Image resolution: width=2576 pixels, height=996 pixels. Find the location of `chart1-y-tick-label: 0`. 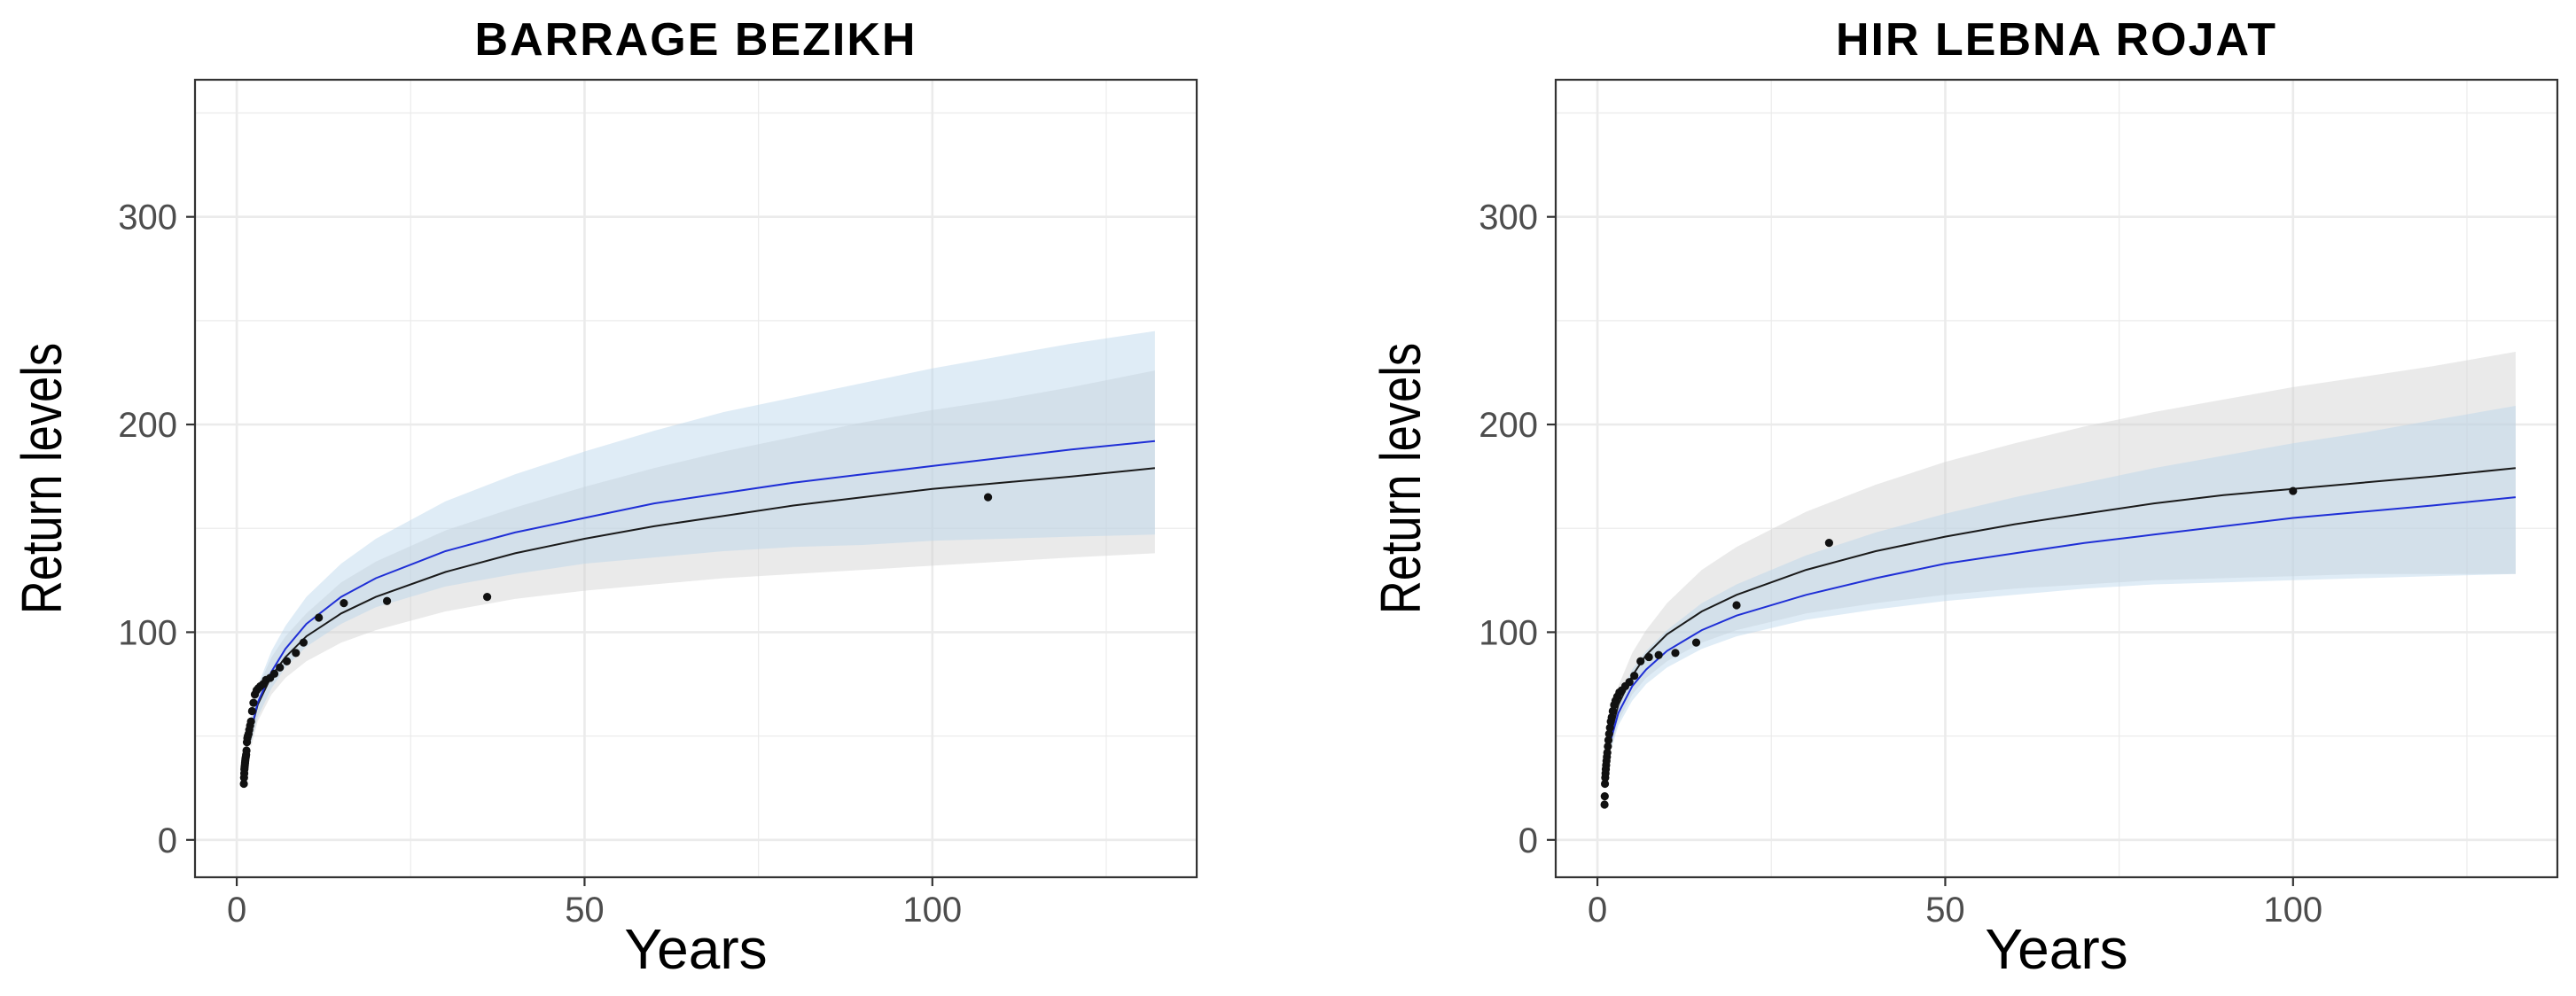

chart1-y-tick-label: 0 is located at coordinates (167, 840).